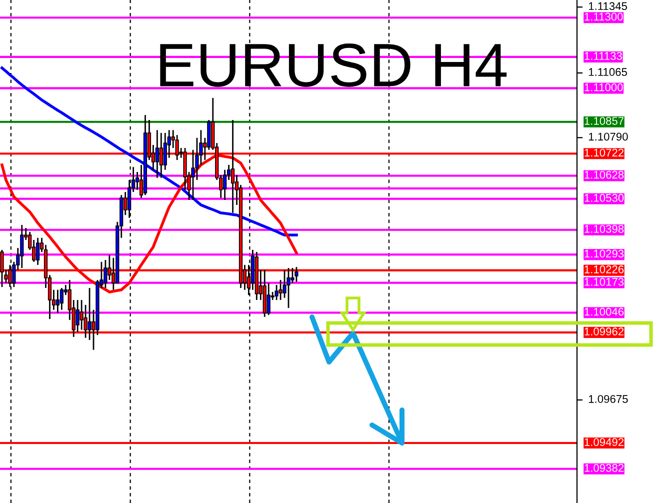  Describe the element at coordinates (604, 468) in the screenshot. I see `ref-line-label: 1.09382` at that location.